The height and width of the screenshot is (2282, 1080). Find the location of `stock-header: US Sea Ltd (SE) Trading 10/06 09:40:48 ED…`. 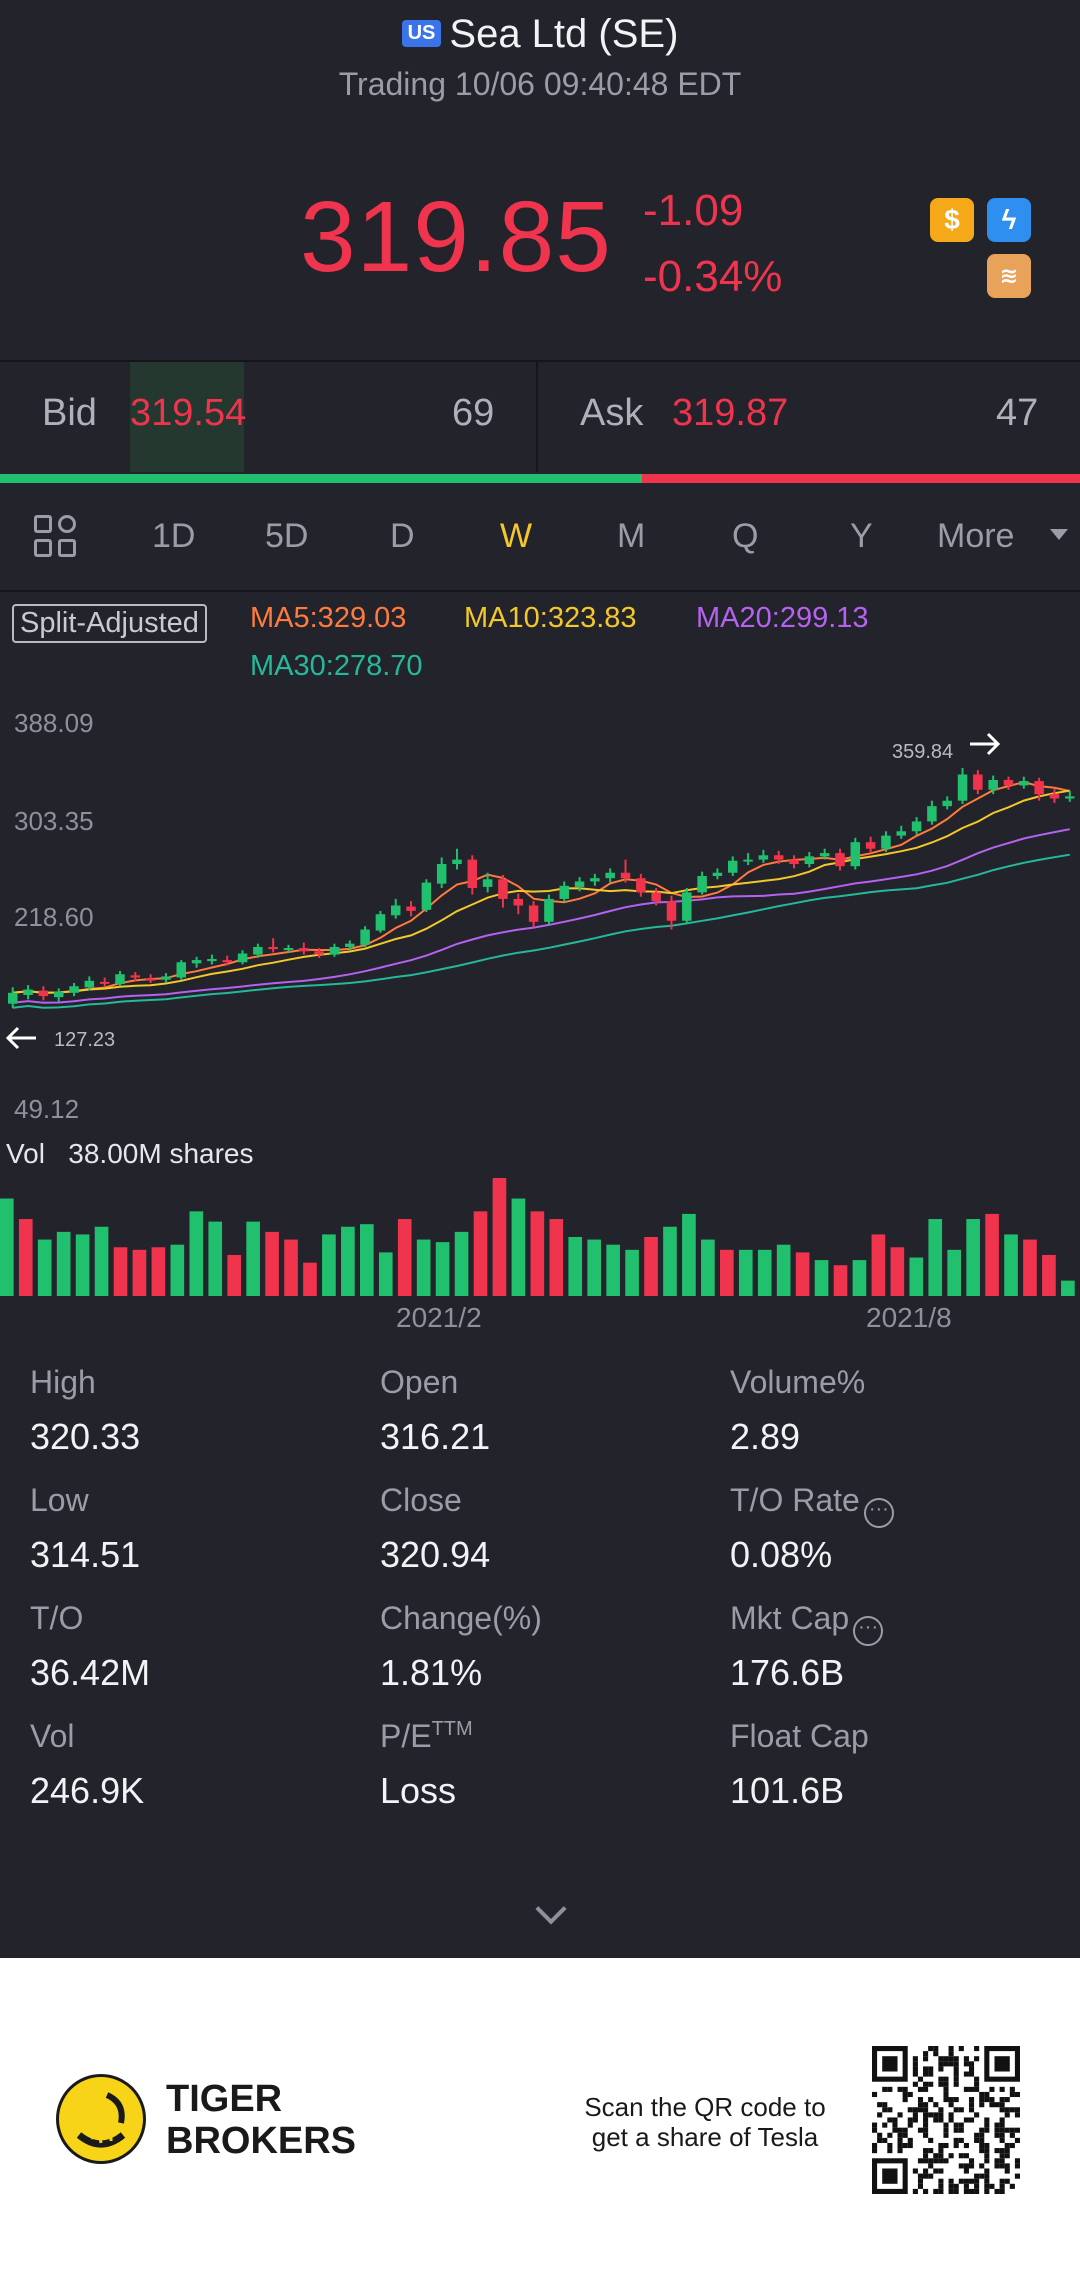

stock-header: US Sea Ltd (SE) Trading 10/06 09:40:48 ED… is located at coordinates (540, 55).